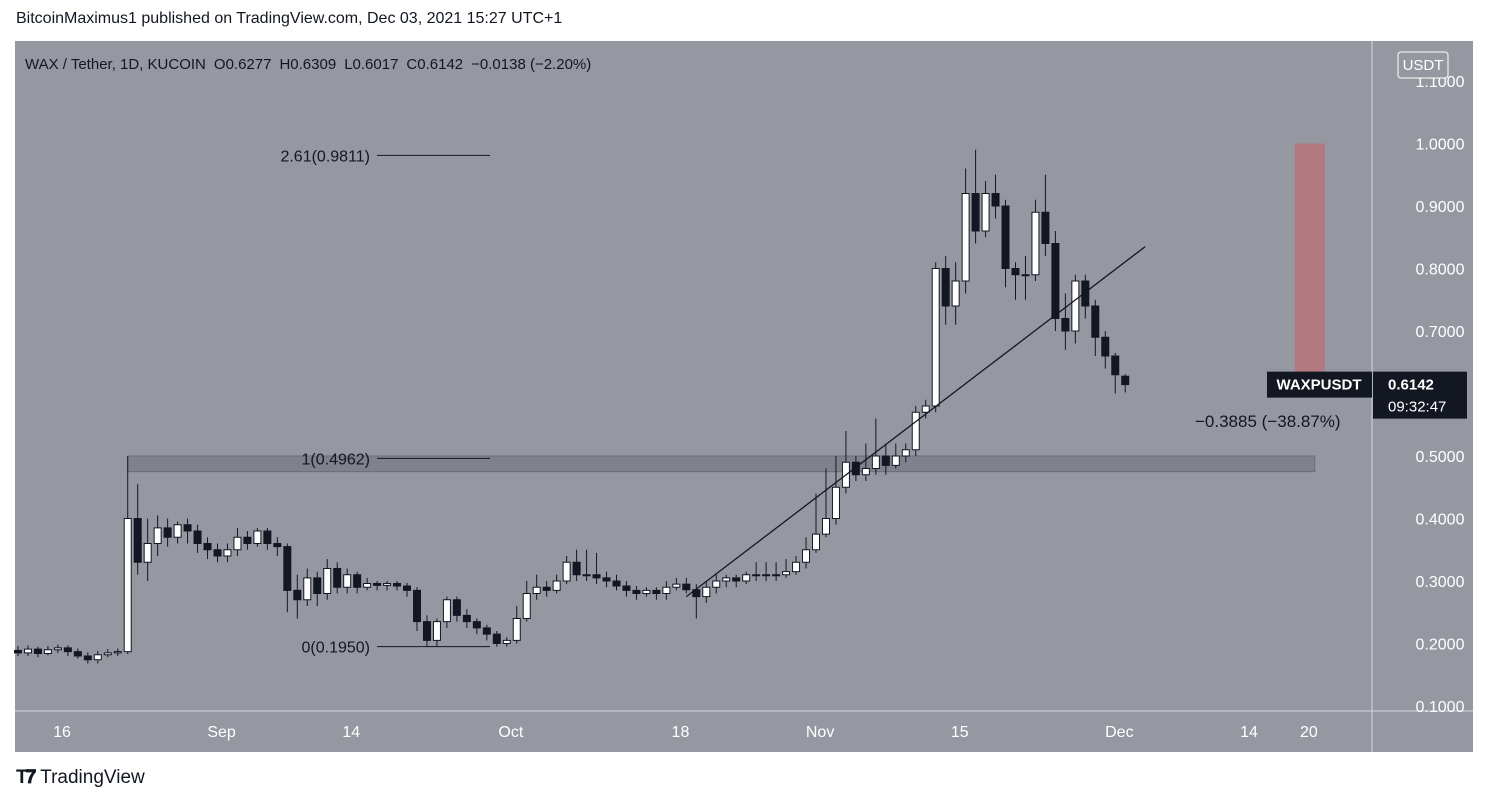 This screenshot has width=1489, height=805. I want to click on trendline, so click(915, 422).